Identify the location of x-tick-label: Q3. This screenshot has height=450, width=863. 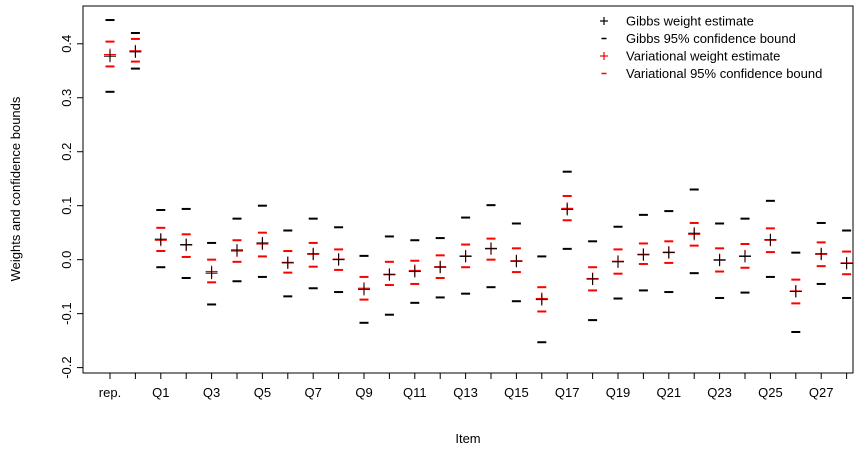
(211, 392).